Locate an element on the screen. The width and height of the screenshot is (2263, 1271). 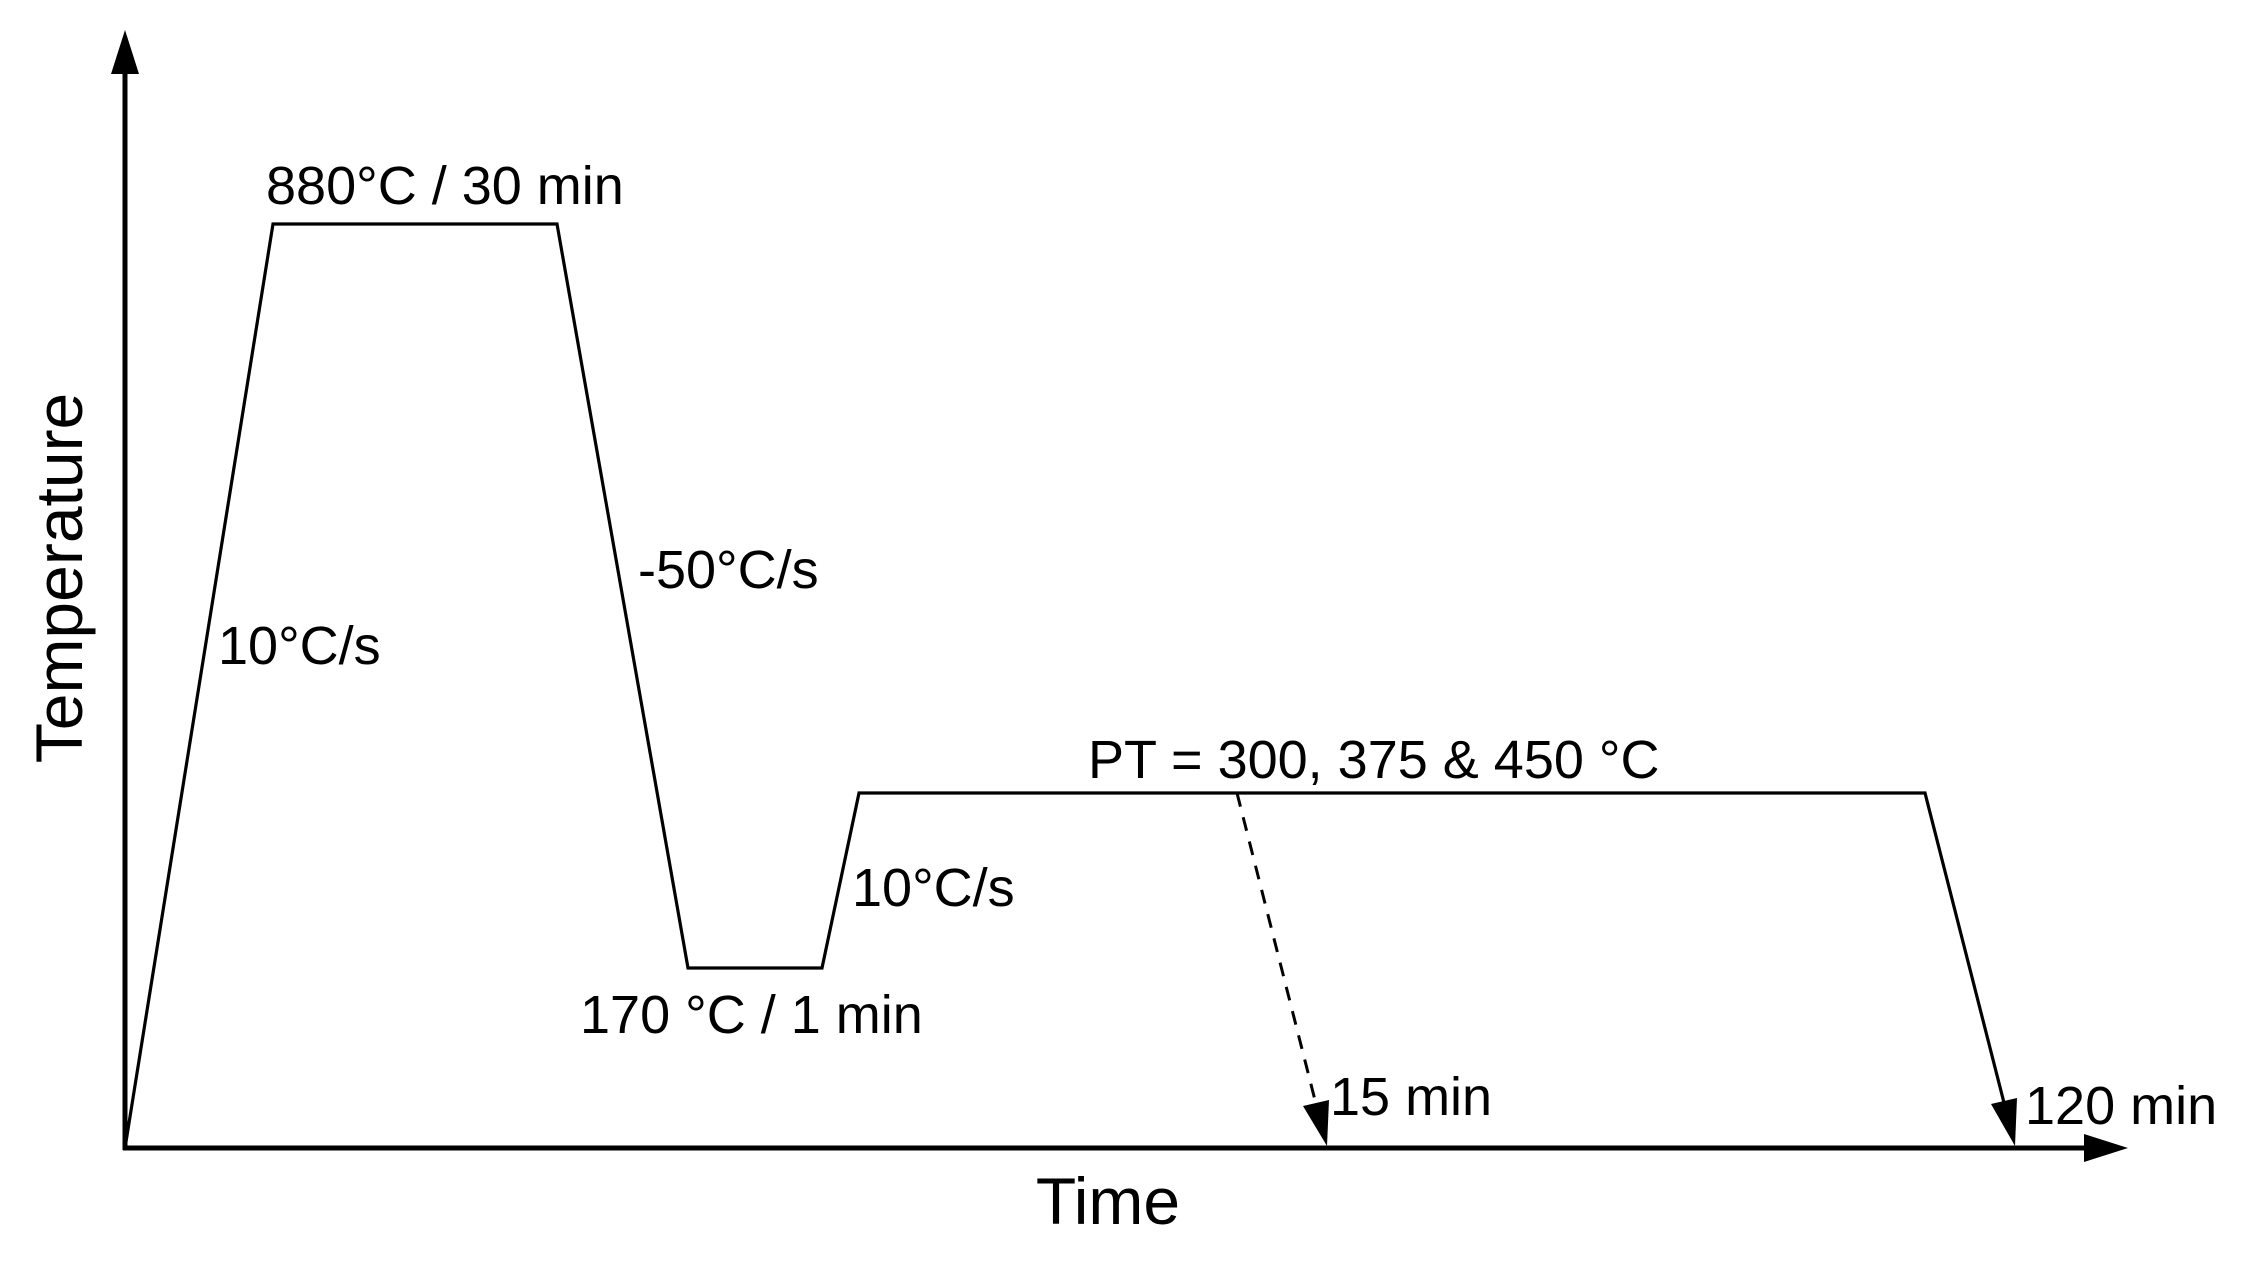
y-axis-arrowhead is located at coordinates (125, 52).